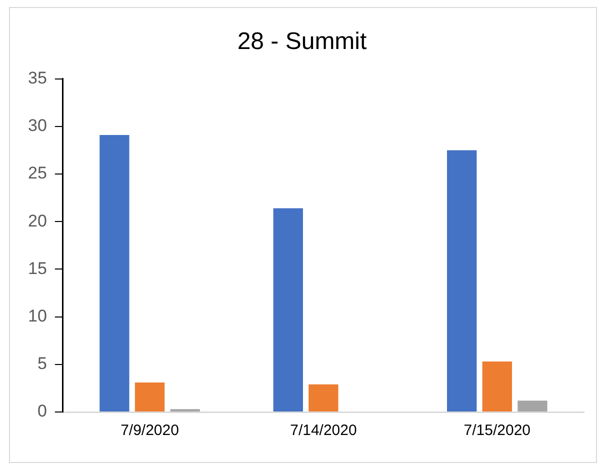  What do you see at coordinates (37, 173) in the screenshot?
I see `y-tick-label: 25` at bounding box center [37, 173].